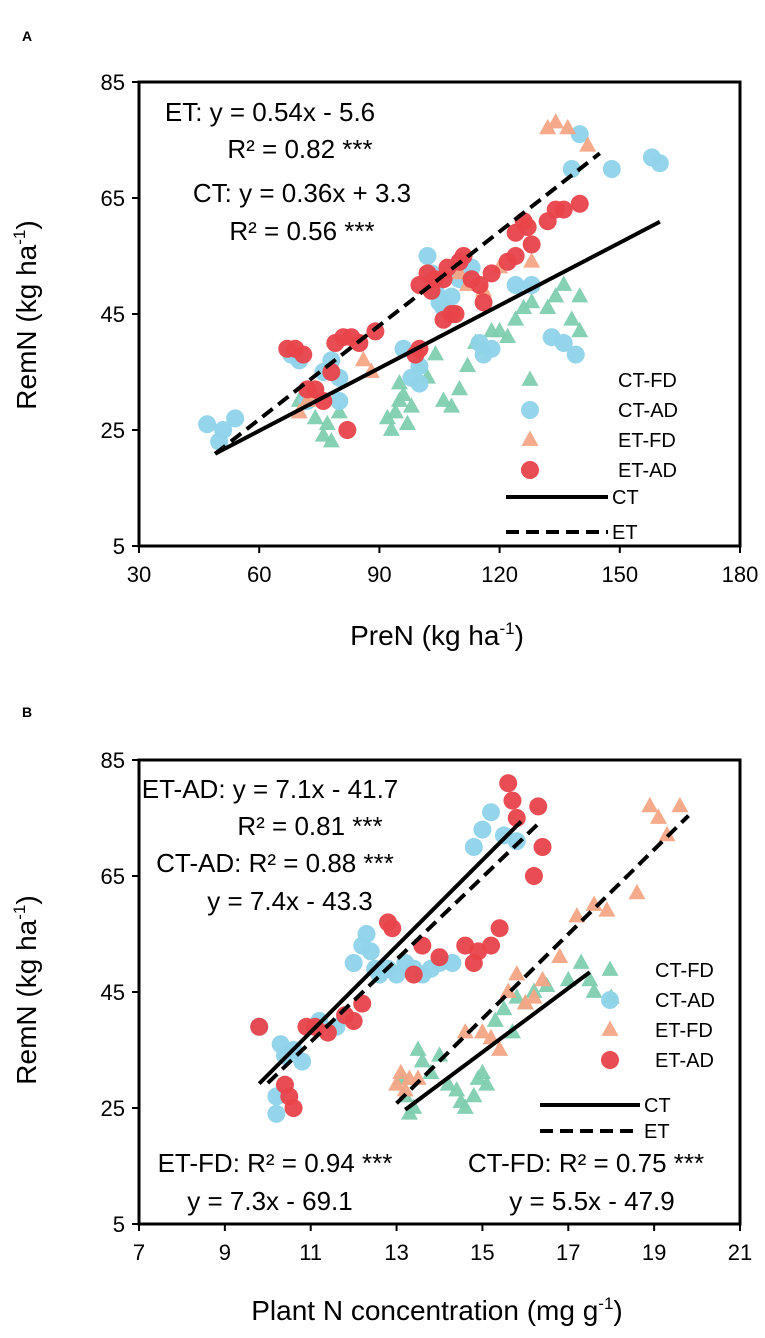 The height and width of the screenshot is (1338, 765). I want to click on x-axis-title: PreN (kg ha-1), so click(437, 635).